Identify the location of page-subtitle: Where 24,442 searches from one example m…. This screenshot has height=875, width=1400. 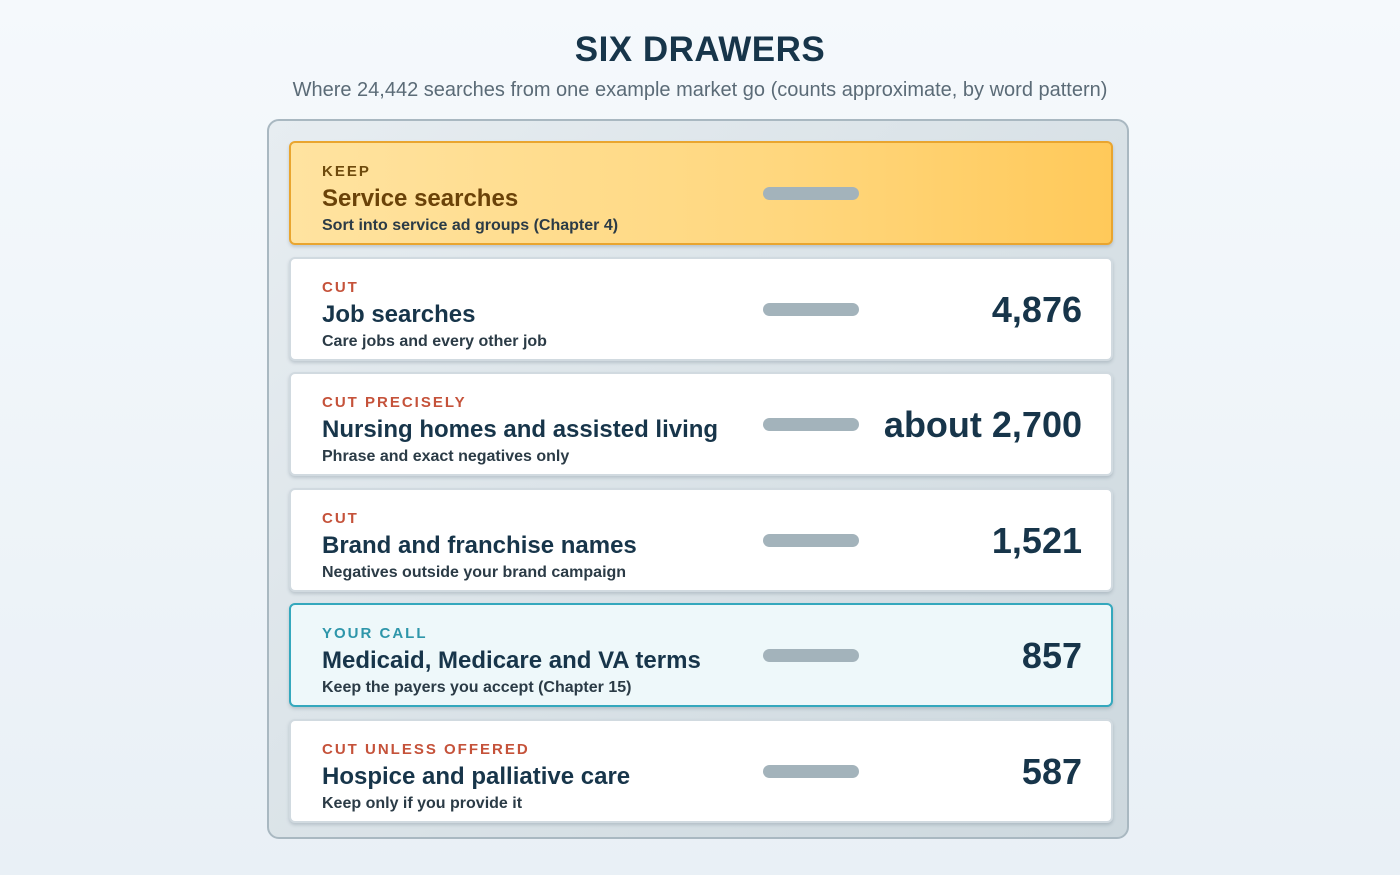
(700, 90).